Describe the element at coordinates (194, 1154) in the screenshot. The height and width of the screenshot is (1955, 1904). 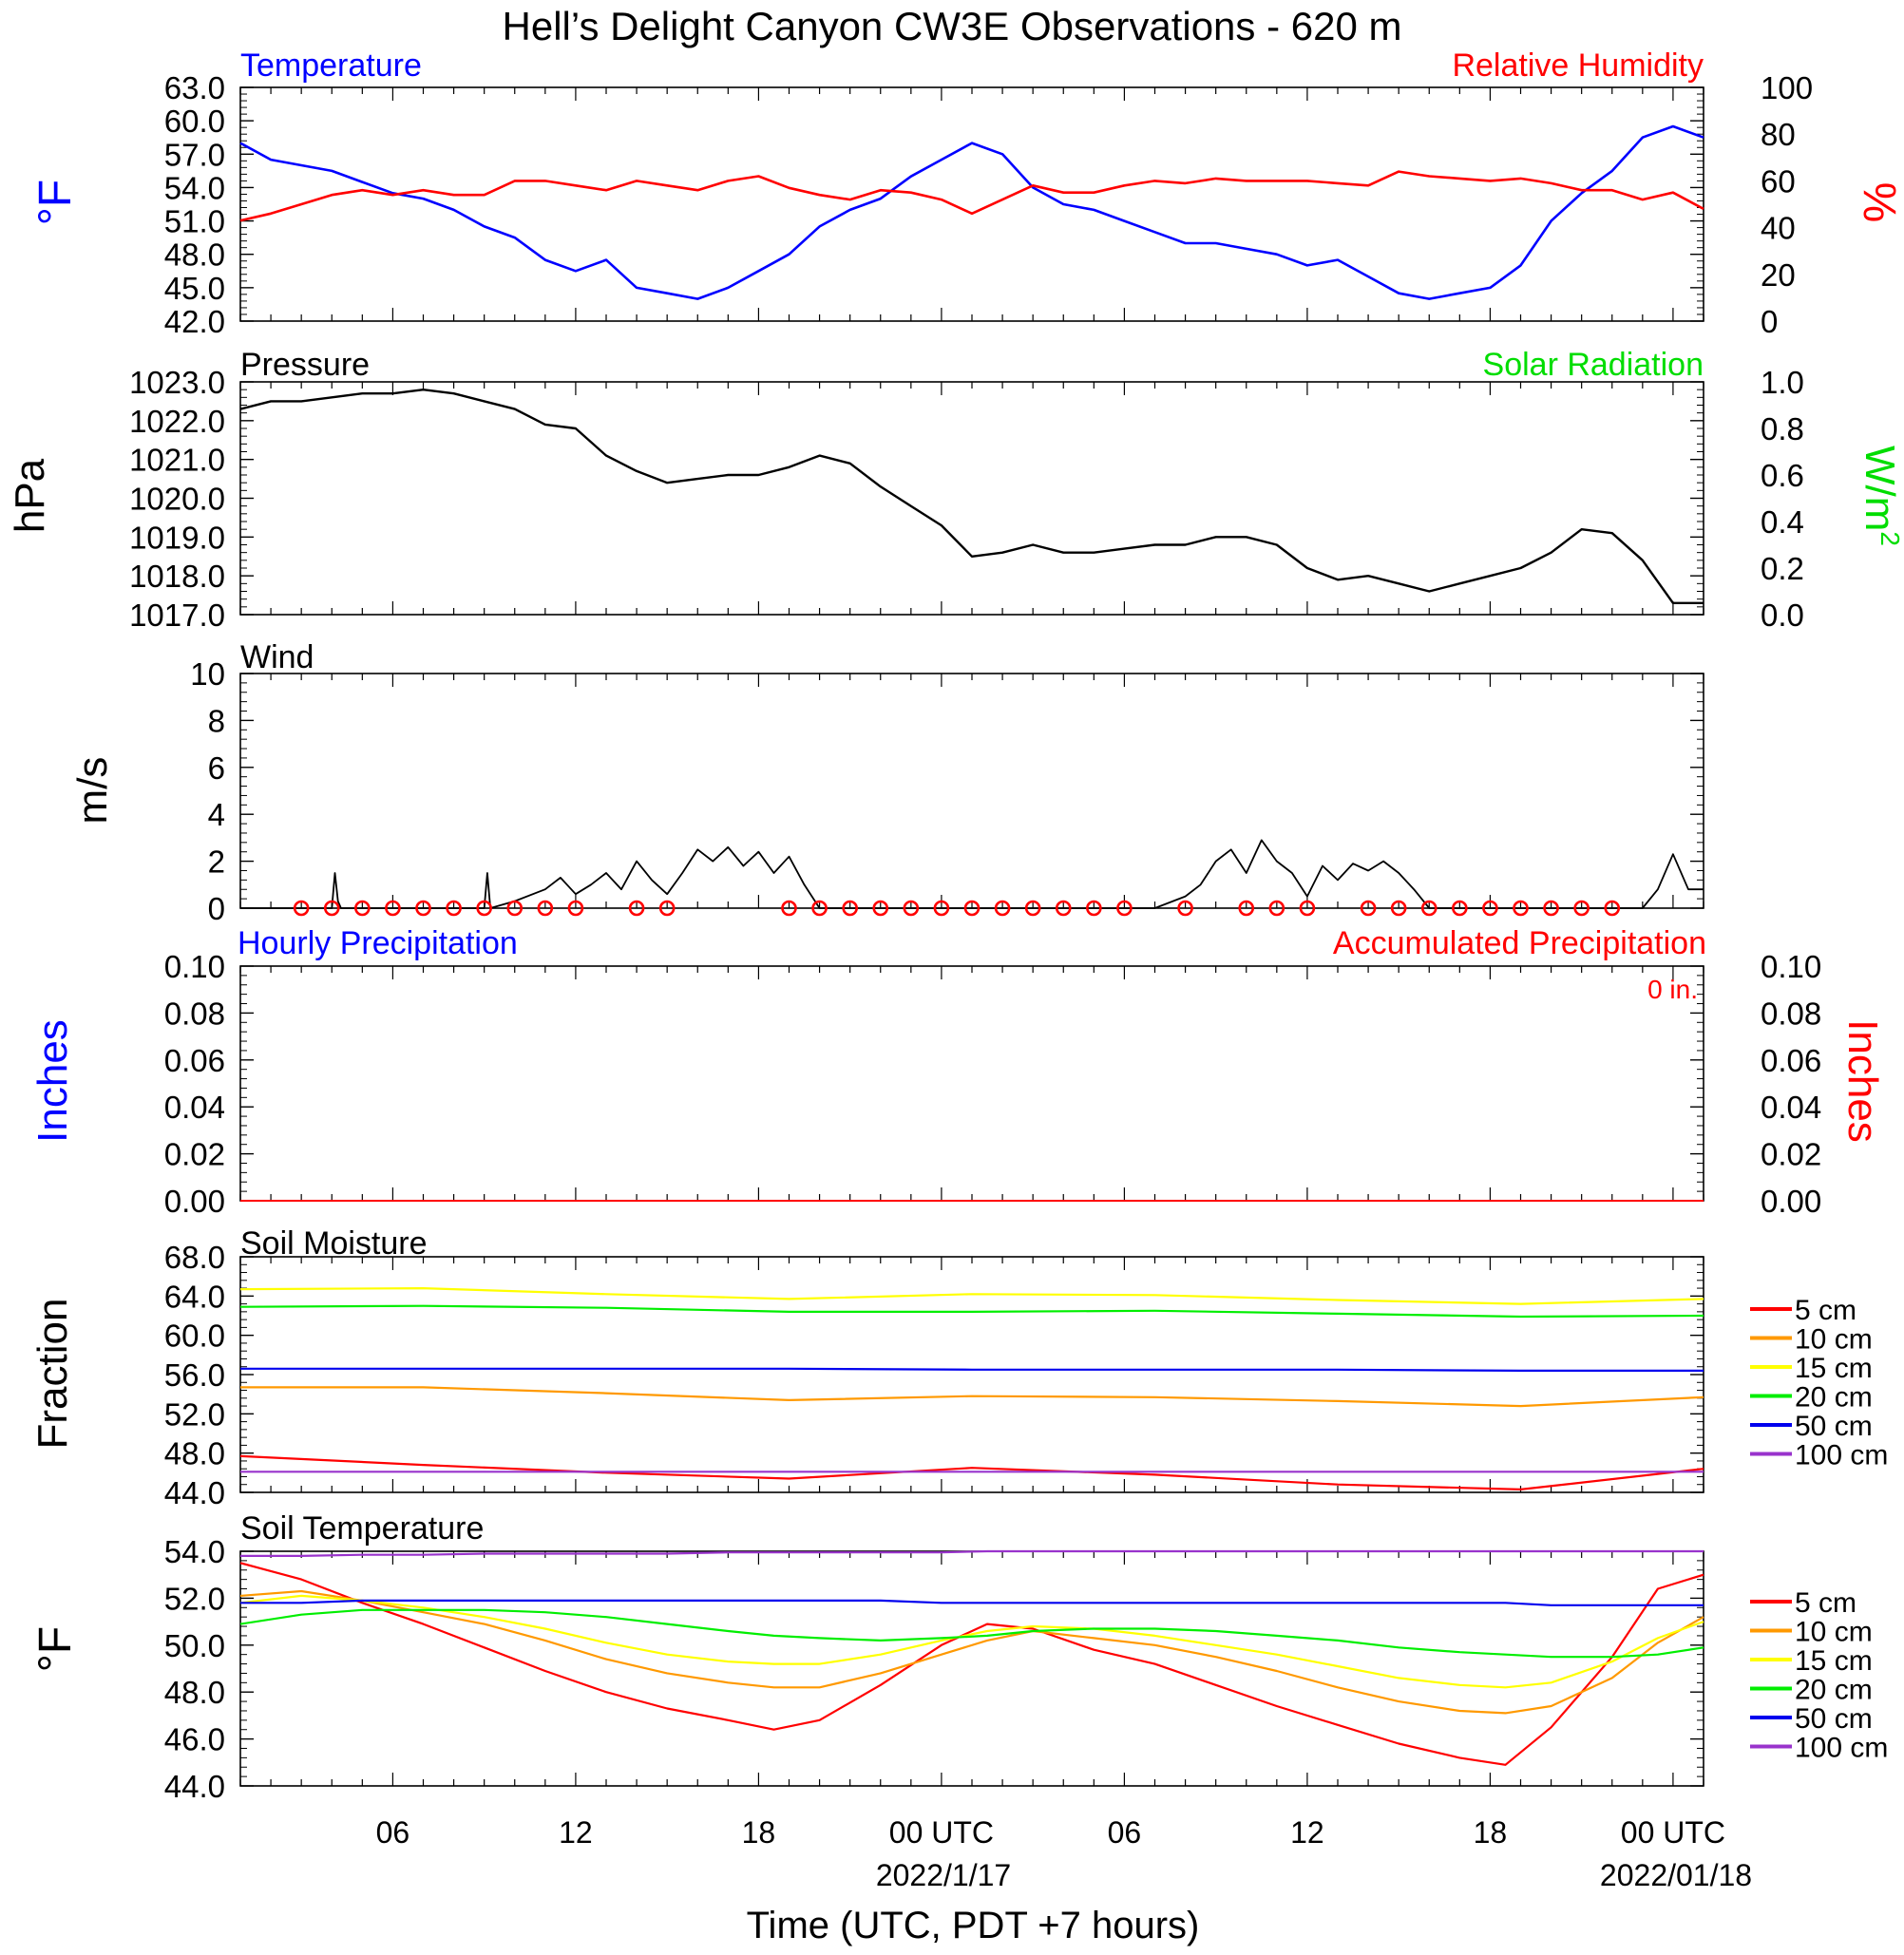
I see `y-tick-label-left: 0.02` at that location.